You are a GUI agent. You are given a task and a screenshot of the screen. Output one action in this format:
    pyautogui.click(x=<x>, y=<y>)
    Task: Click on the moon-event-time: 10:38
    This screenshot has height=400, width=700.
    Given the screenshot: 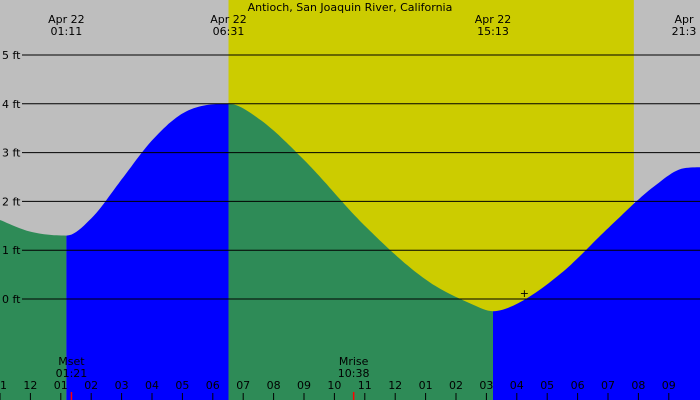 What is the action you would take?
    pyautogui.click(x=354, y=373)
    